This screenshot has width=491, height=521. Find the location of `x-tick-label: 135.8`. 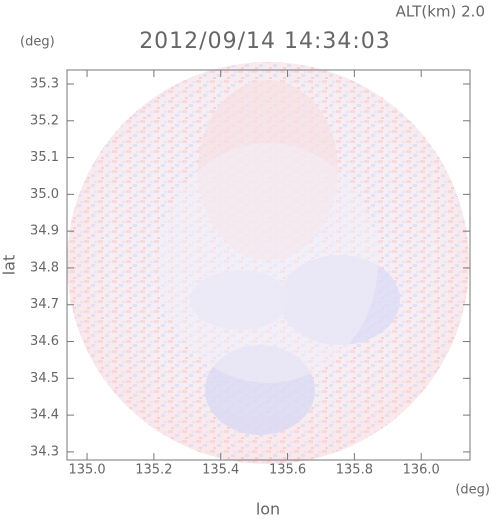

x-tick-label: 135.8 is located at coordinates (354, 470).